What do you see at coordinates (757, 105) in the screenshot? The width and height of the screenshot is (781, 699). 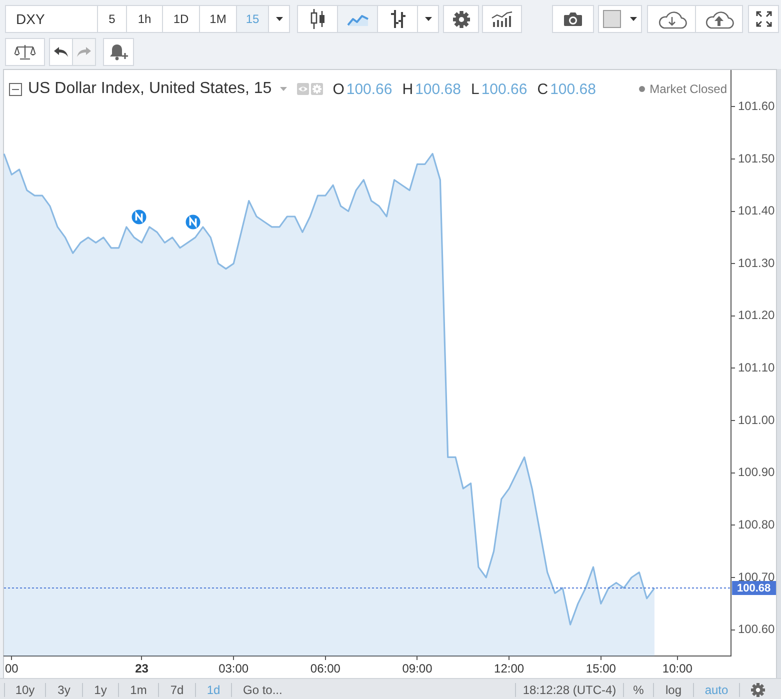 I see `y-tick-label: 101.60` at bounding box center [757, 105].